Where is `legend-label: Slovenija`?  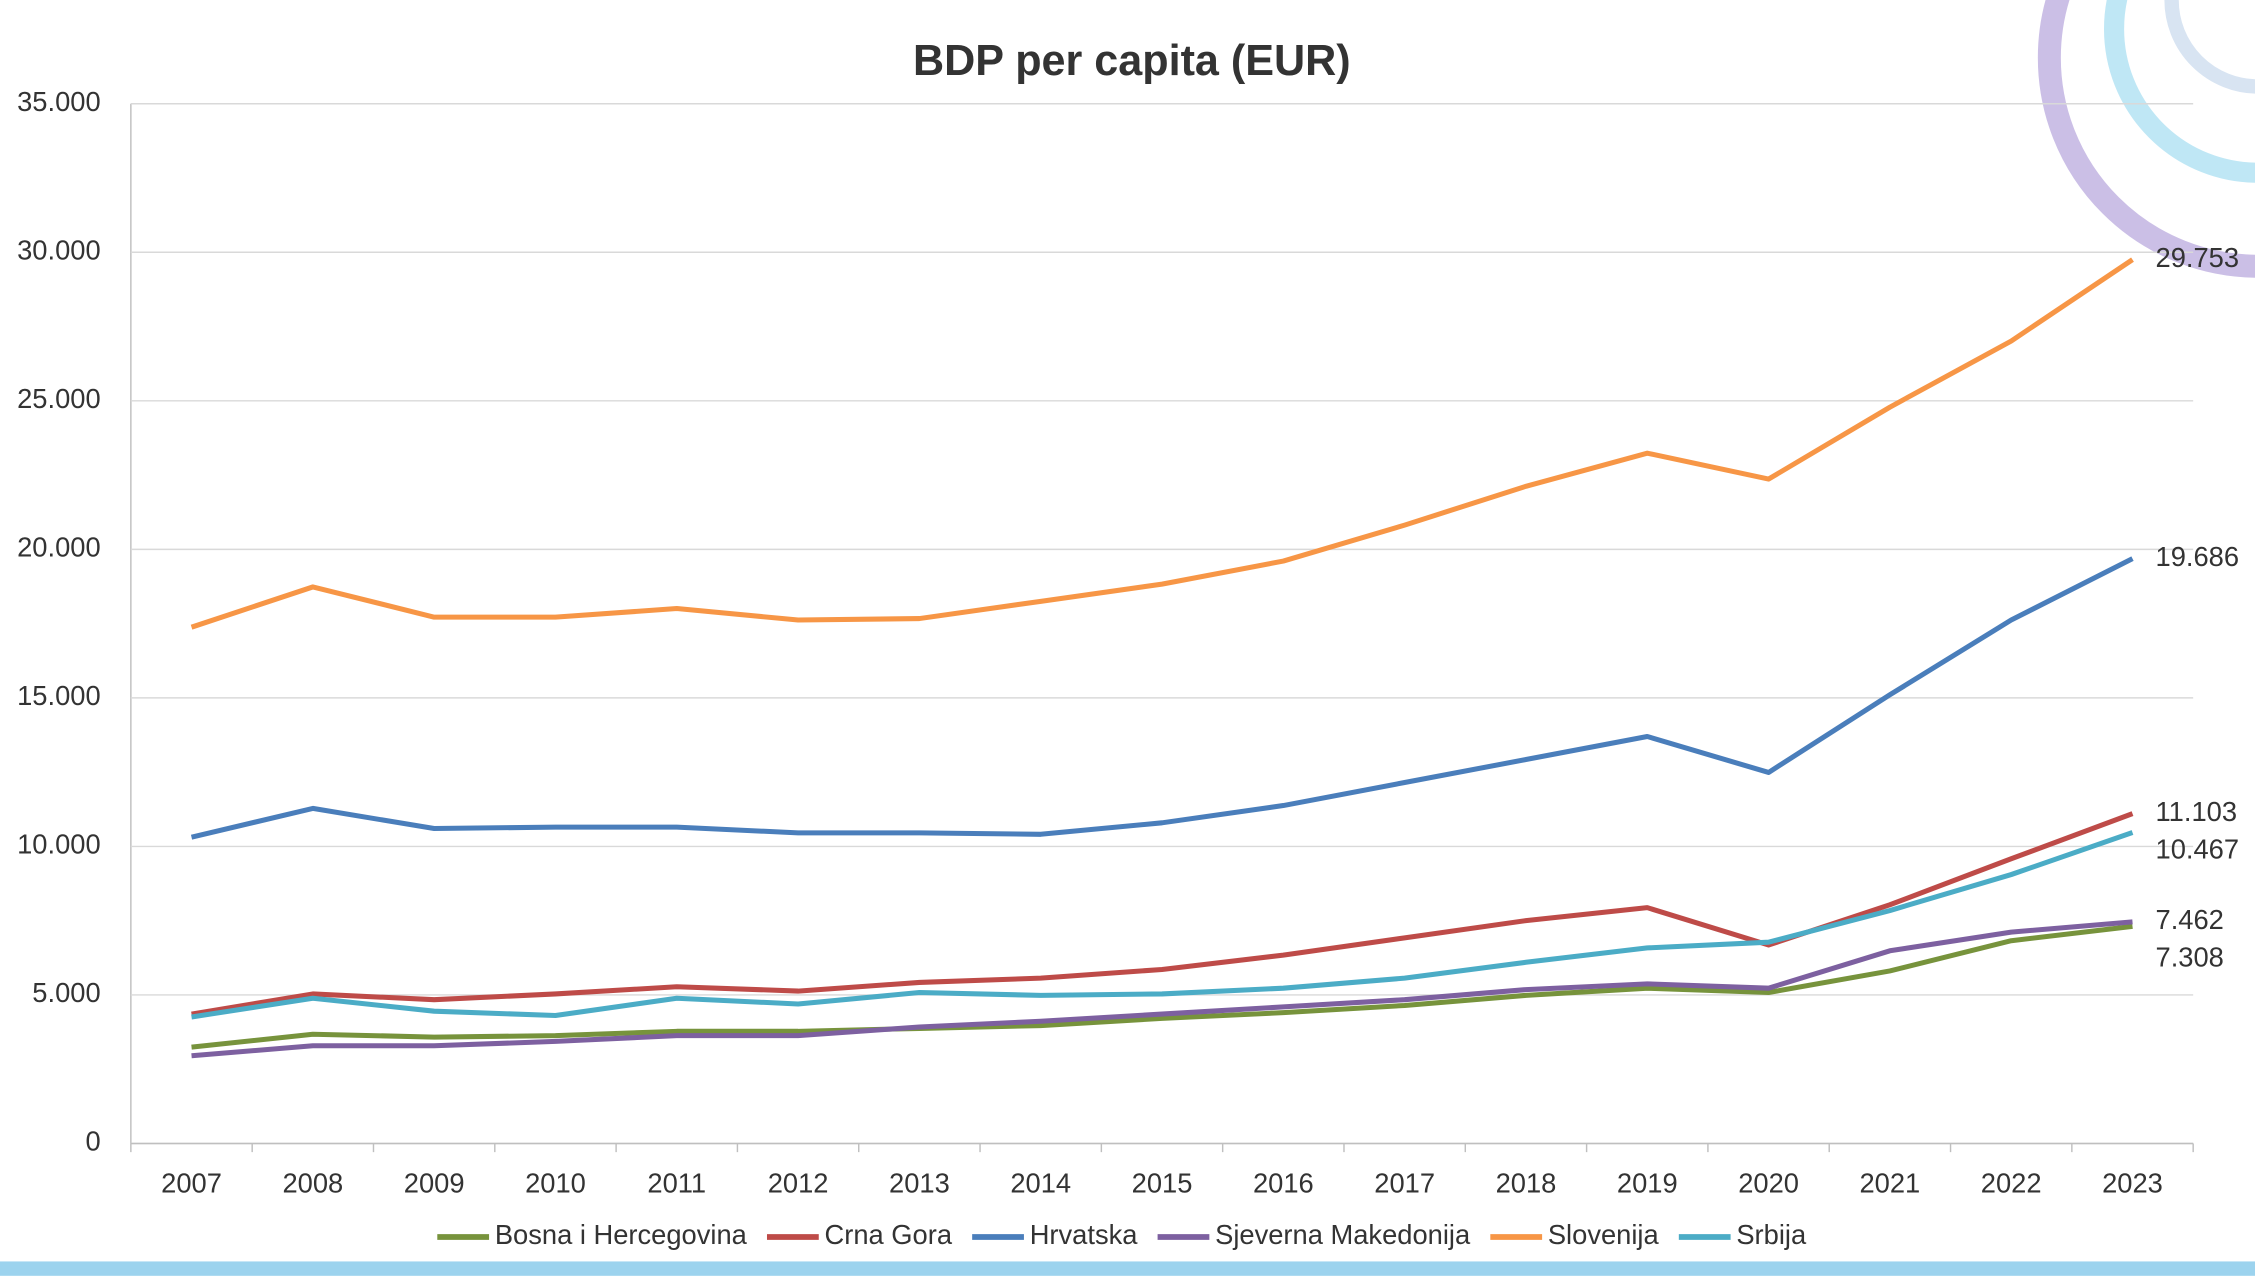
legend-label: Slovenija is located at coordinates (1604, 1234).